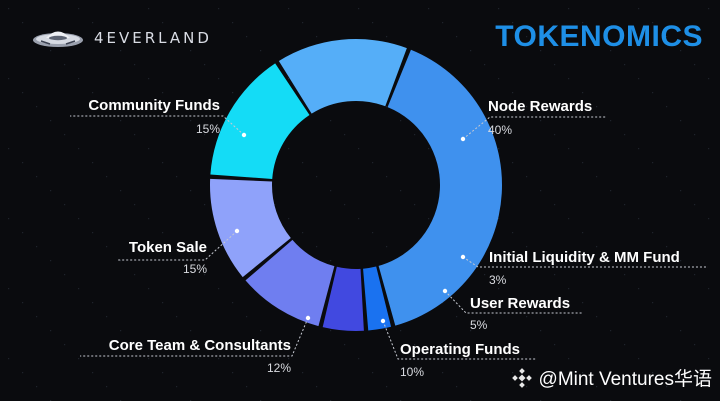  Describe the element at coordinates (153, 38) in the screenshot. I see `brand-name: 4EVERLAND` at that location.